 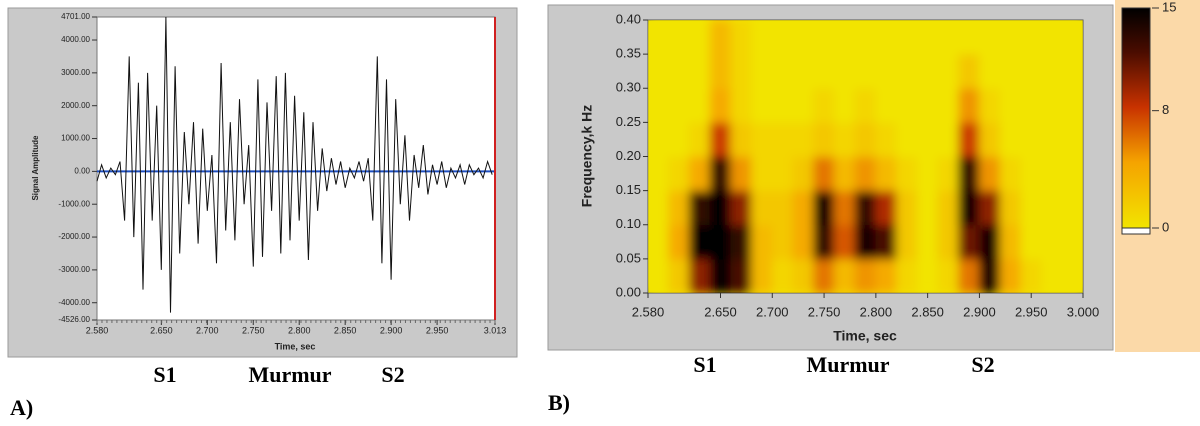 I want to click on colorbar, so click(x=1136, y=118).